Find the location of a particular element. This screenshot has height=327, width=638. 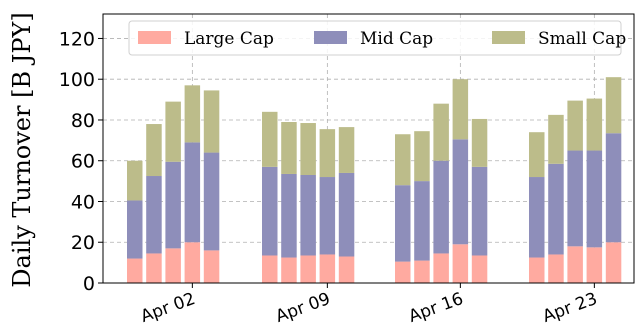

y-tick-label: 100 is located at coordinates (77, 80).